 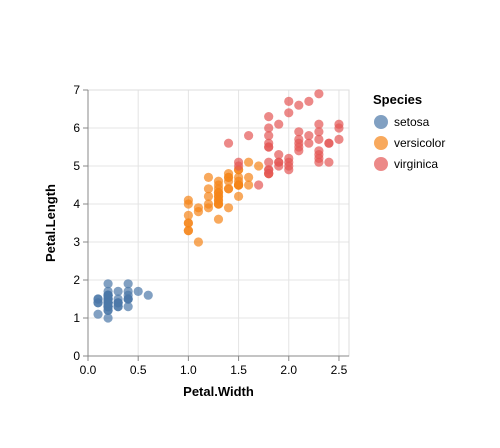 I want to click on legend-label-setosa: setosa, so click(x=412, y=122).